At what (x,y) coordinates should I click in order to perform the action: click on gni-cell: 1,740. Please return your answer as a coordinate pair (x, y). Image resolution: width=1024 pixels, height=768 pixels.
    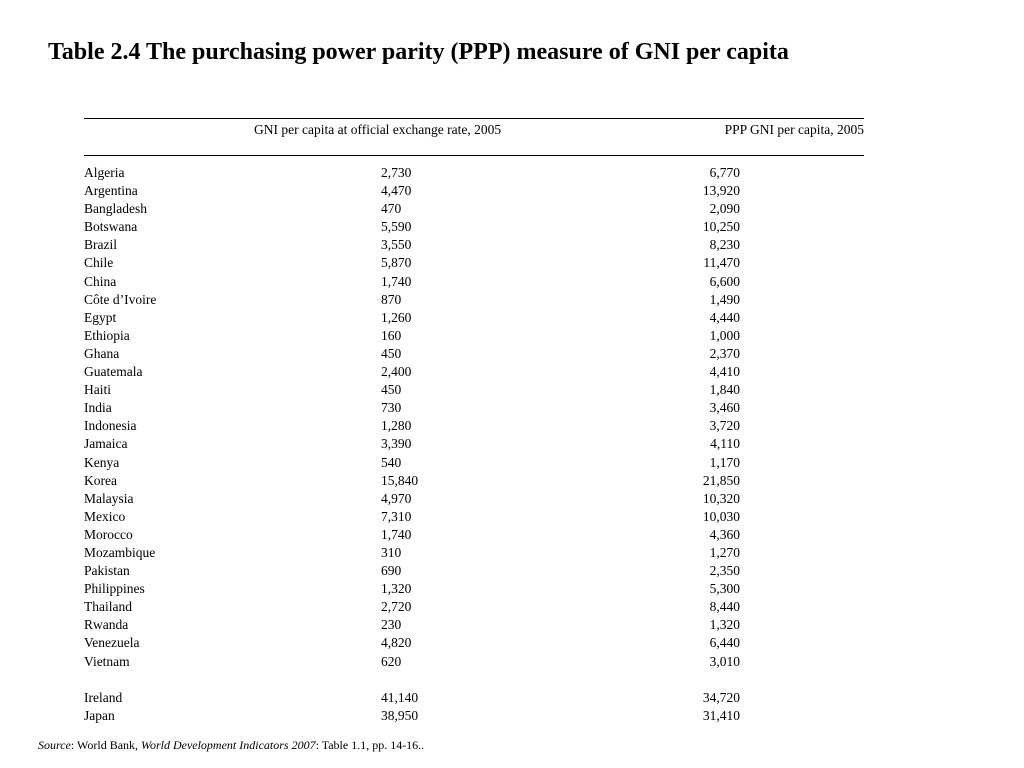
    Looking at the image, I should click on (396, 281).